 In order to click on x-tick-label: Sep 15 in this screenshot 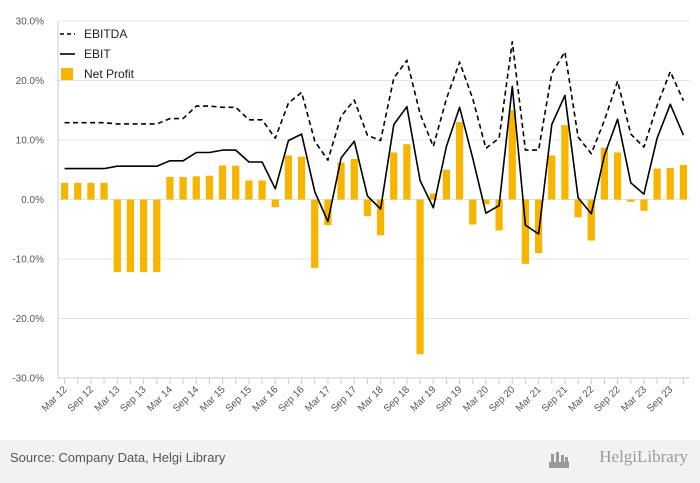, I will do `click(239, 399)`.